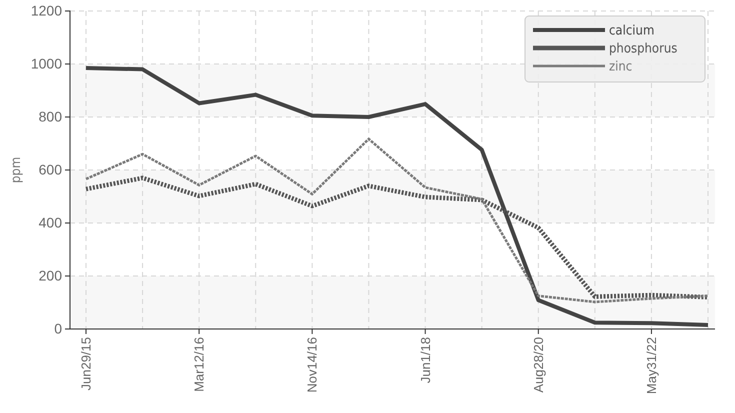 This screenshot has width=735, height=413. Describe the element at coordinates (50, 275) in the screenshot. I see `y-tick-label: 200` at that location.